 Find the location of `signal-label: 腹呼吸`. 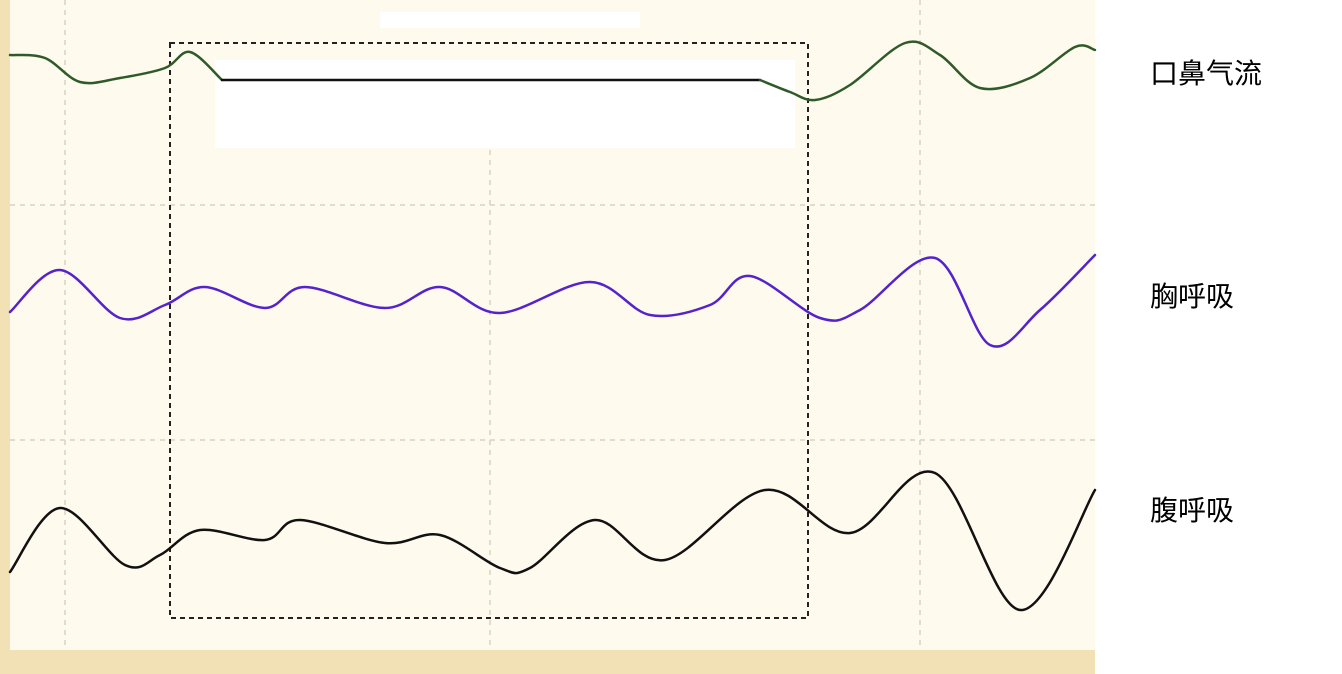

signal-label: 腹呼吸 is located at coordinates (1192, 510).